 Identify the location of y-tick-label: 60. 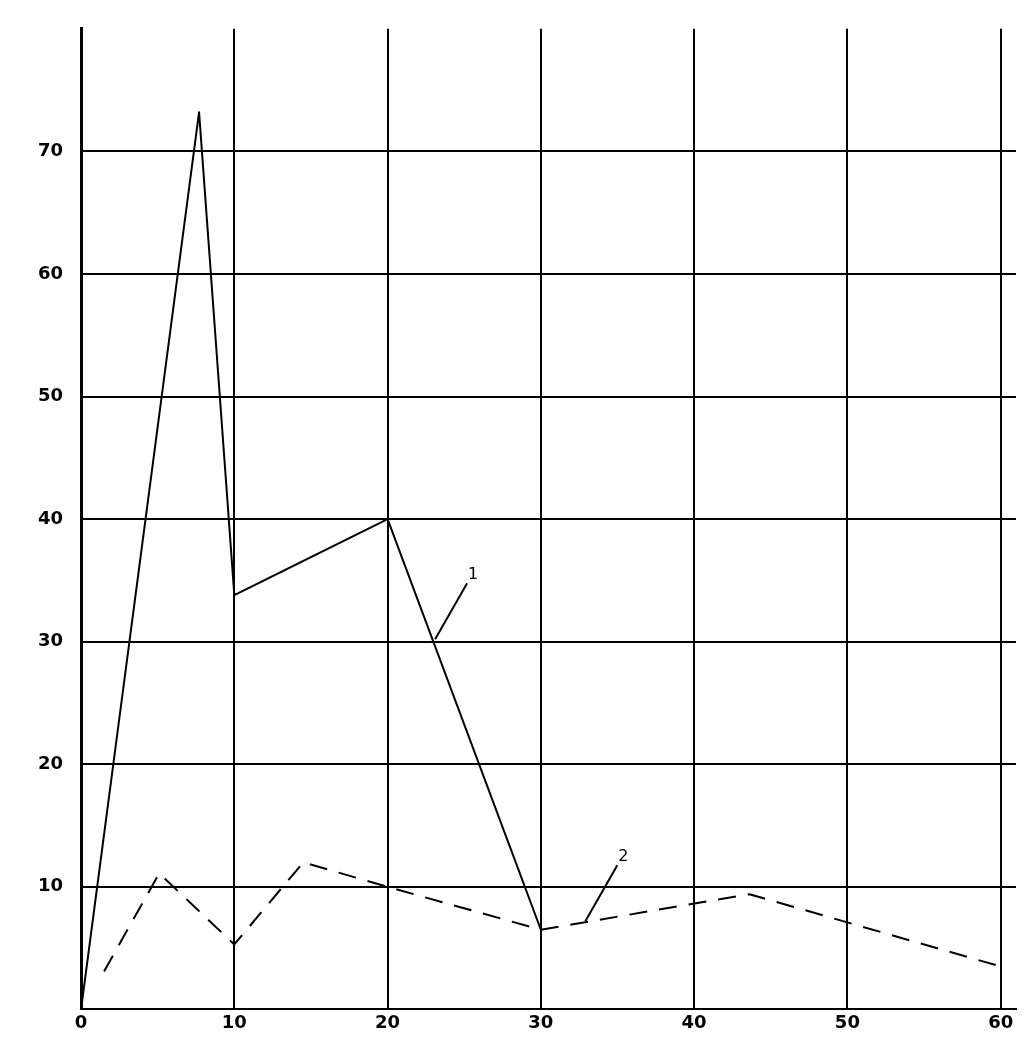
(50, 272).